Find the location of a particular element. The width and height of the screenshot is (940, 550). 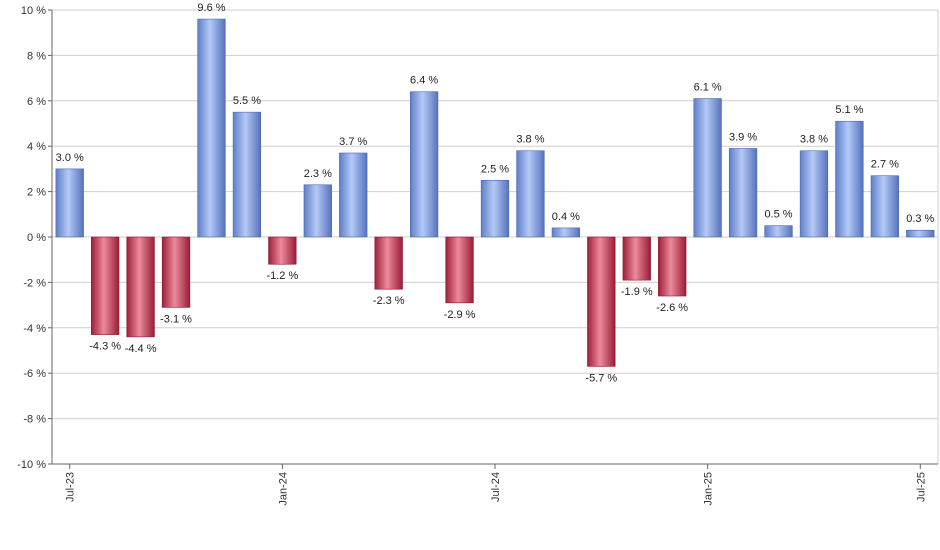

data-label: 9.6 % is located at coordinates (211, 8).